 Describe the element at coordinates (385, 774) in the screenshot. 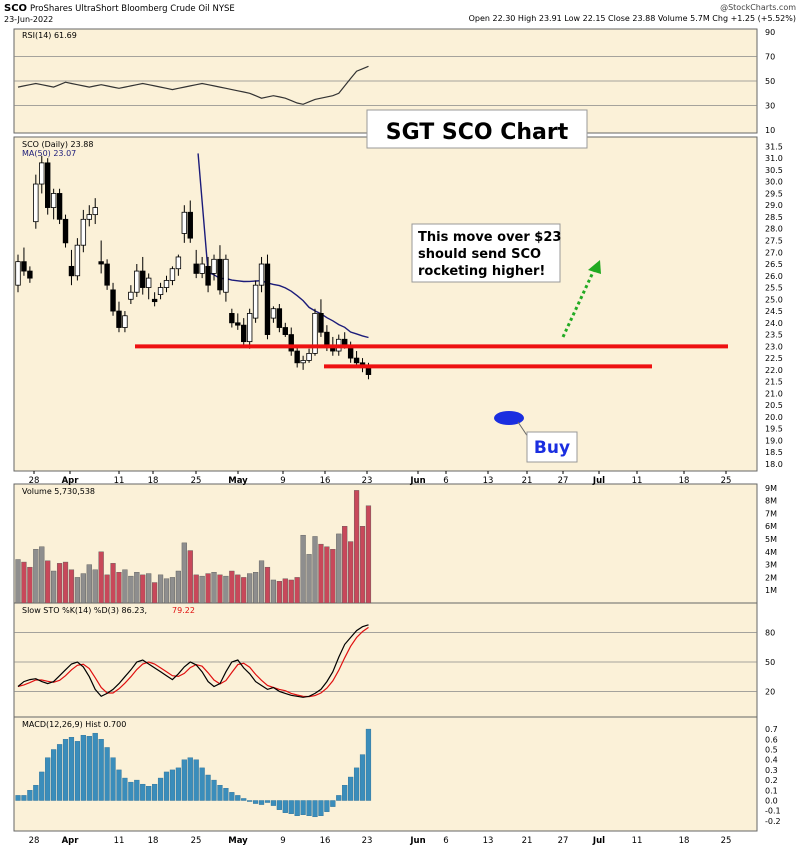

I see `panel-macd-bg` at that location.